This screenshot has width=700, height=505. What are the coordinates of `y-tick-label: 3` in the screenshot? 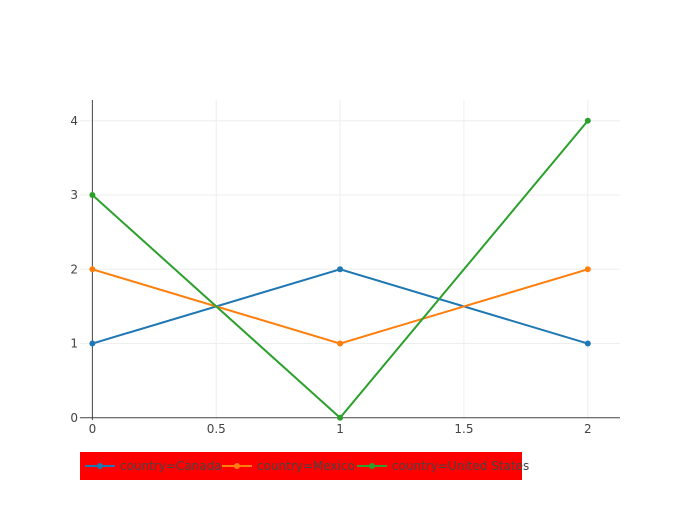 It's located at (74, 195).